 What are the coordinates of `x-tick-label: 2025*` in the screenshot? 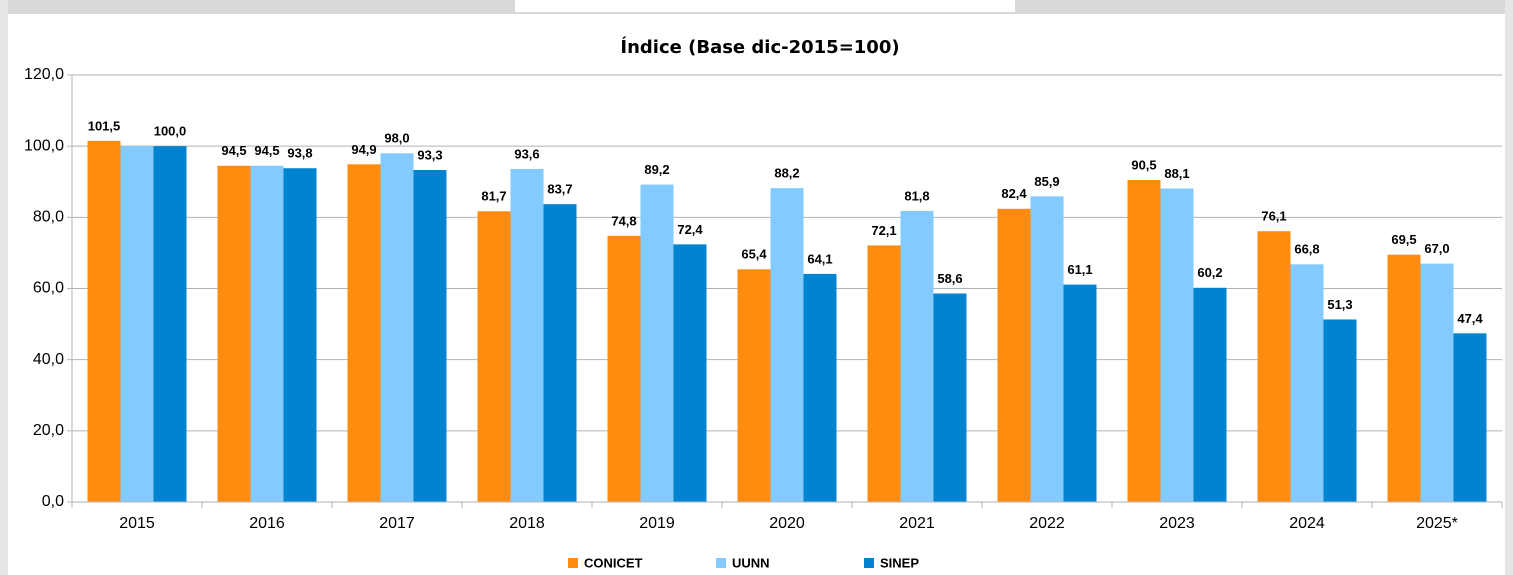 It's located at (1437, 523).